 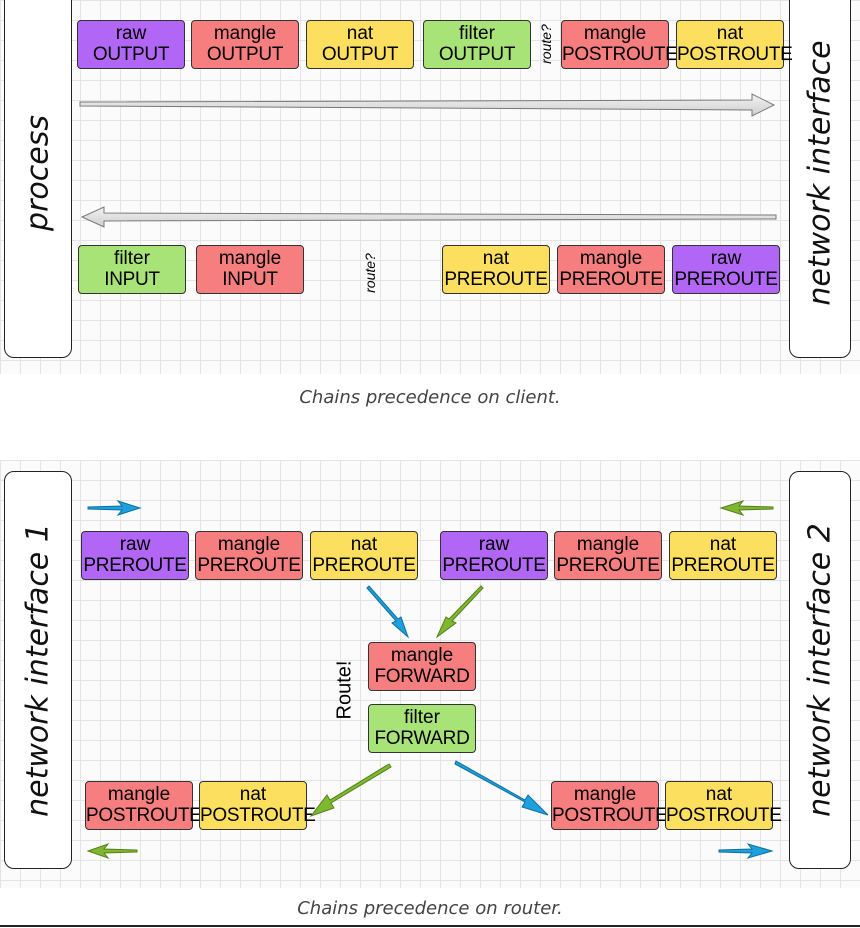 I want to click on network-interface-1-box: network interface 1, so click(x=38, y=670).